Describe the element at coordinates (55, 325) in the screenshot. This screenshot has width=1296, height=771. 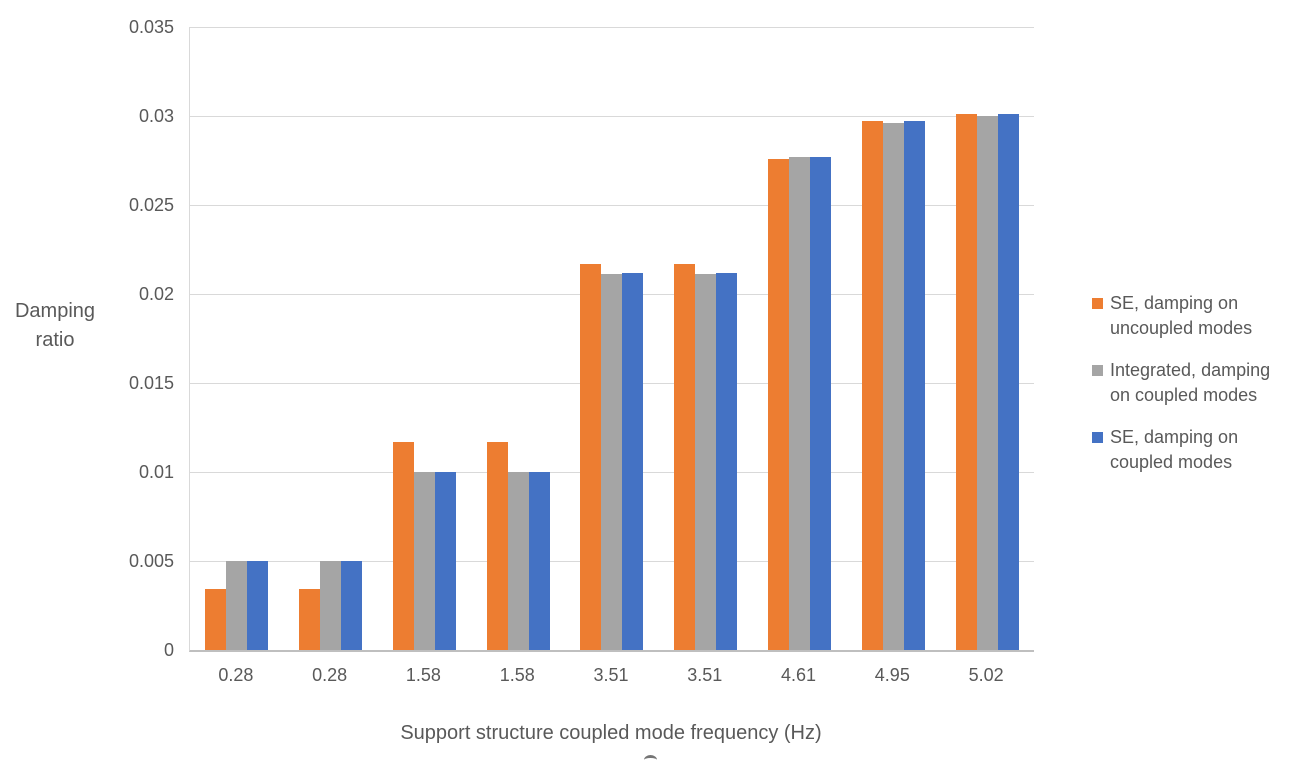
I see `y-axis-title: Damping ratio` at that location.